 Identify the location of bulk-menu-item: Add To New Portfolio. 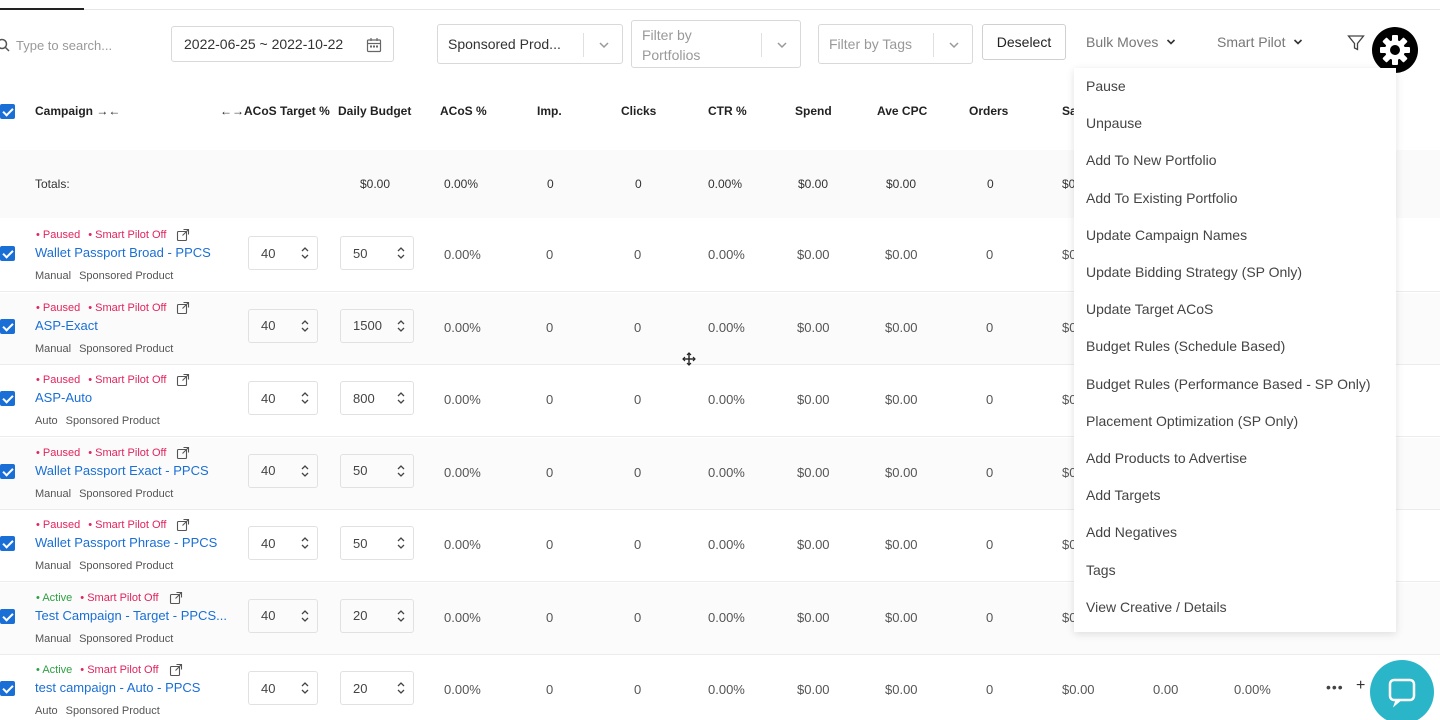
(1151, 160).